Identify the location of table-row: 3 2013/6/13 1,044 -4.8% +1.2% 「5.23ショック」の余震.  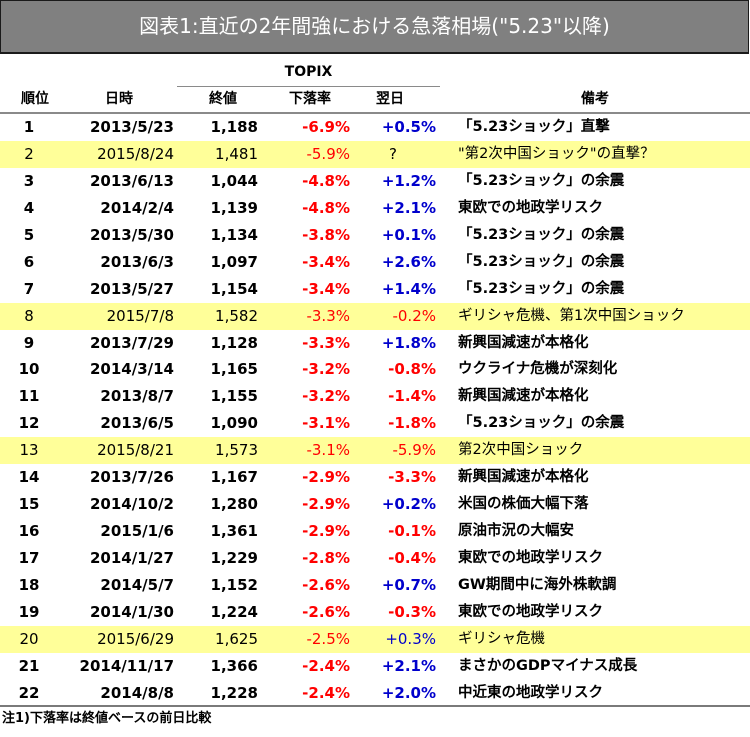
(375, 181).